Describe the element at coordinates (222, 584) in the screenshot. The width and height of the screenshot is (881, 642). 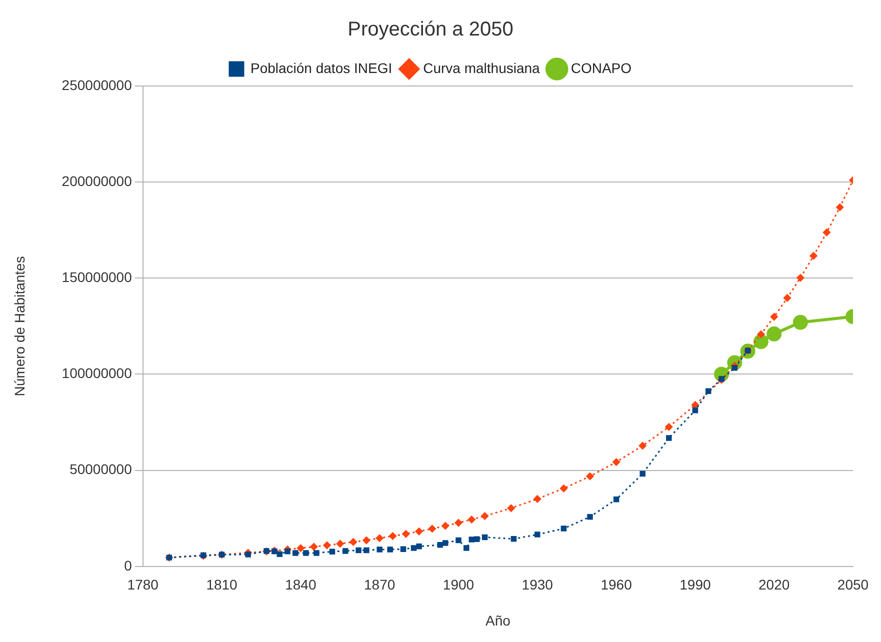
I see `x-tick-label: 1810` at that location.